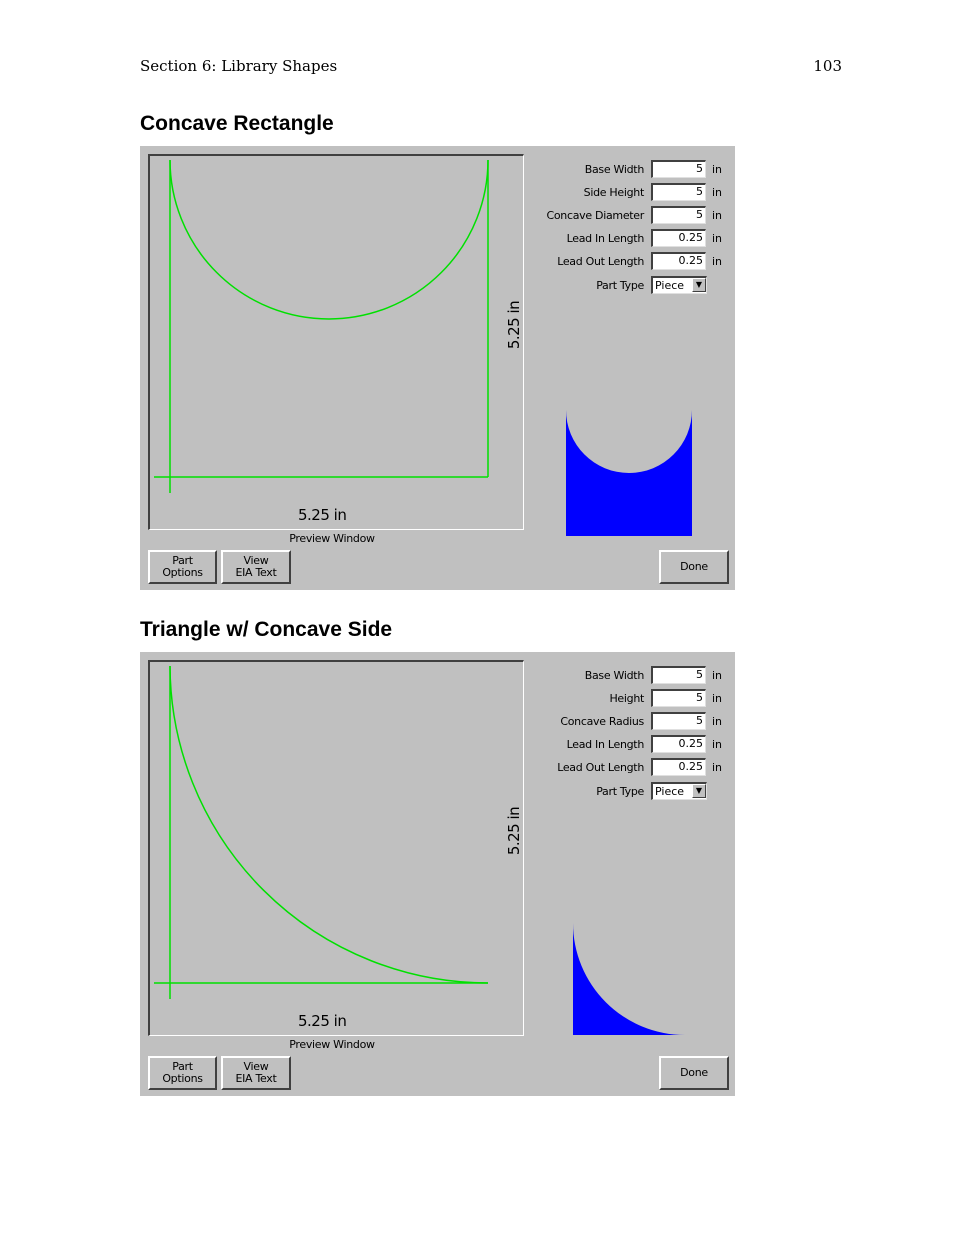  I want to click on param-height: Height 5 in, so click(632, 699).